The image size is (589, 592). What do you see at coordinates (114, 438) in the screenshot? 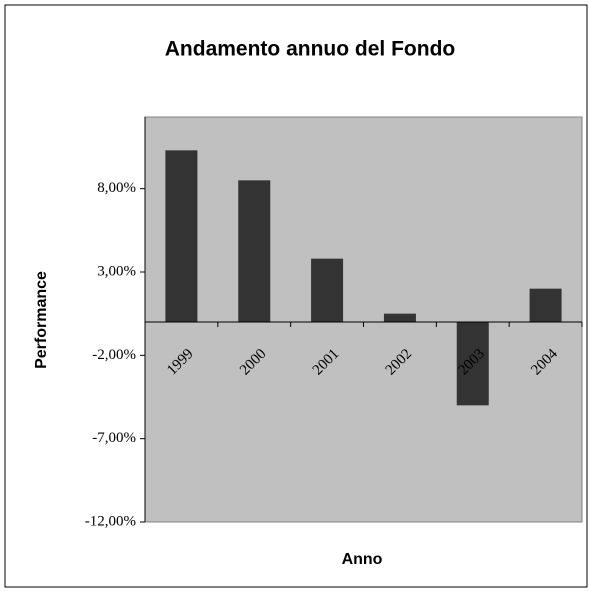
I see `y-tick-label: -7,00%` at bounding box center [114, 438].